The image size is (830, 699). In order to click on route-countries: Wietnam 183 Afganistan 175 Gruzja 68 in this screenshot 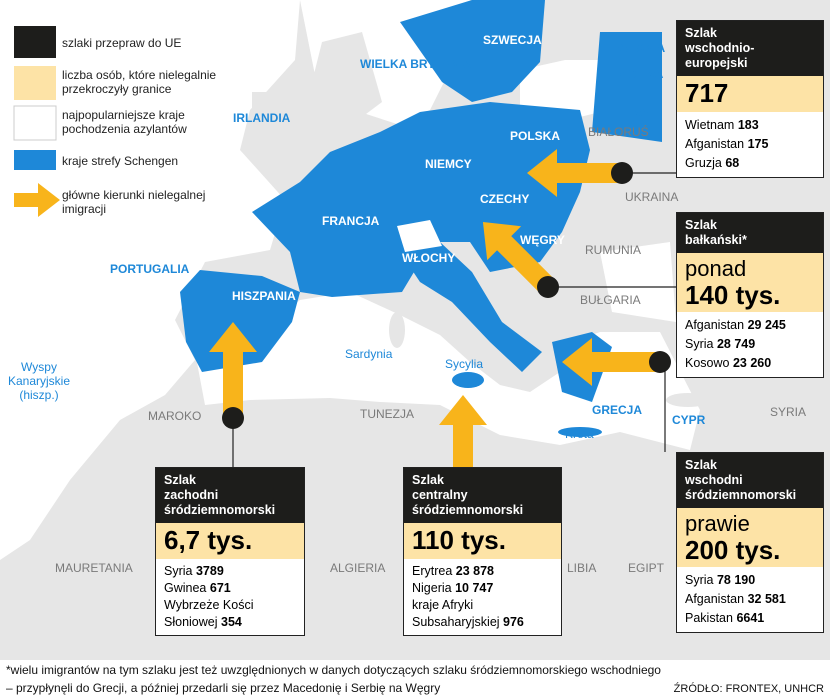, I will do `click(750, 144)`.